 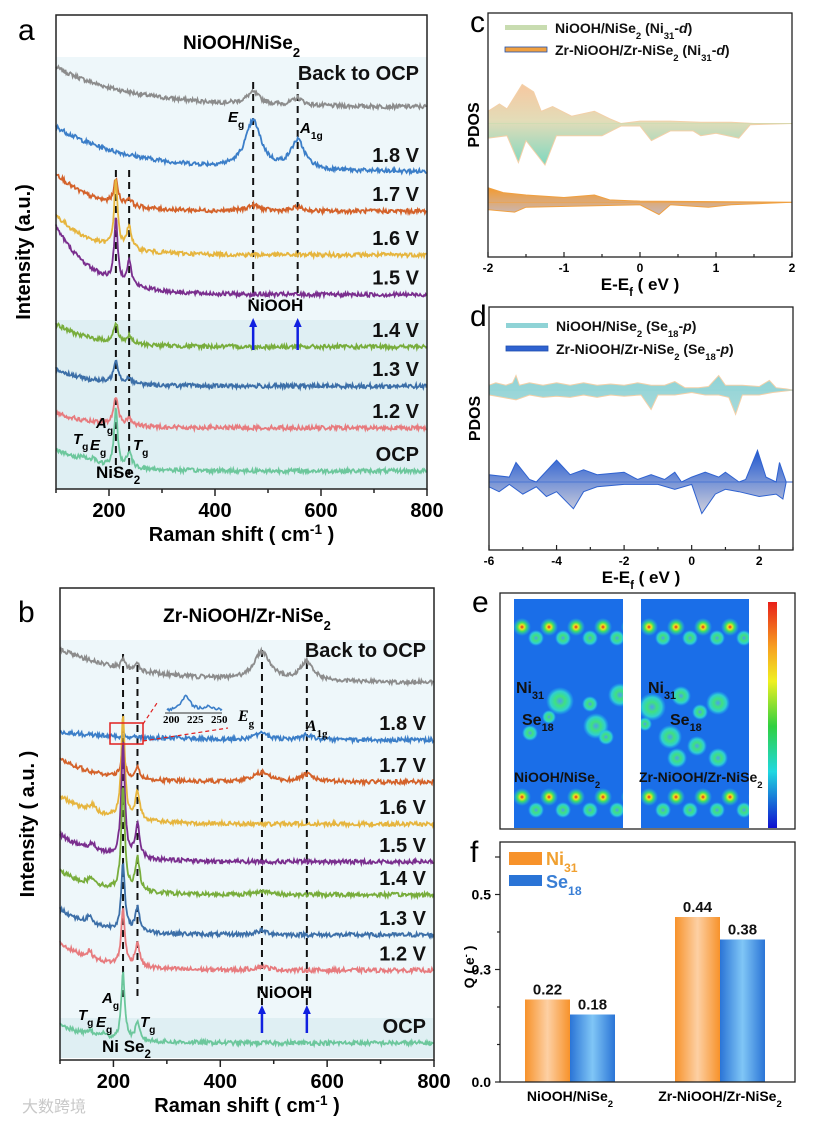 I want to click on peak-label-a1g_niooh: A1g​, so click(x=316, y=729).